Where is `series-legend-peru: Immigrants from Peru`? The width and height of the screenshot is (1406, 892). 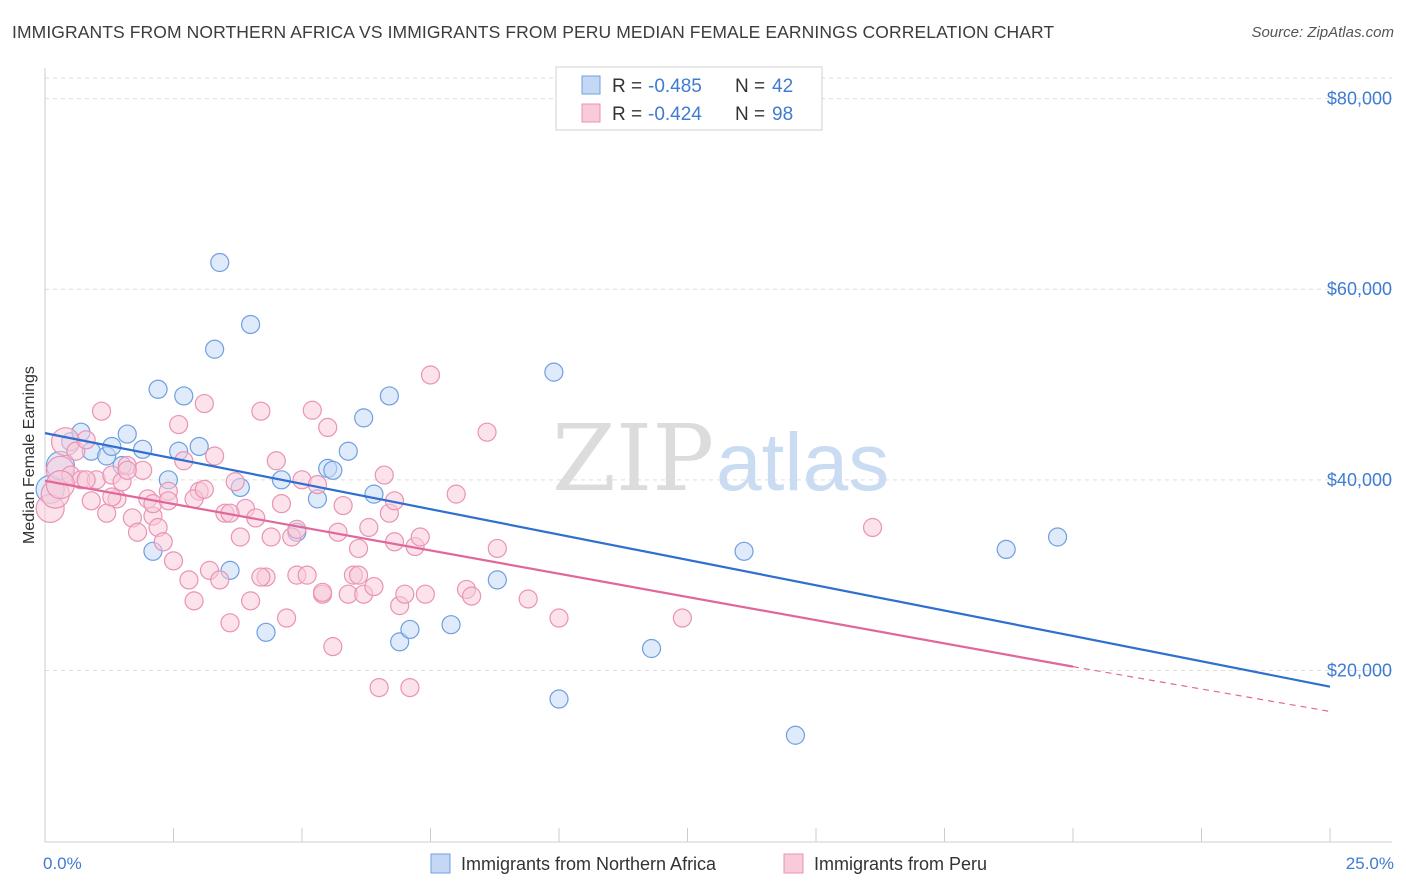
series-legend-peru: Immigrants from Peru is located at coordinates (900, 864).